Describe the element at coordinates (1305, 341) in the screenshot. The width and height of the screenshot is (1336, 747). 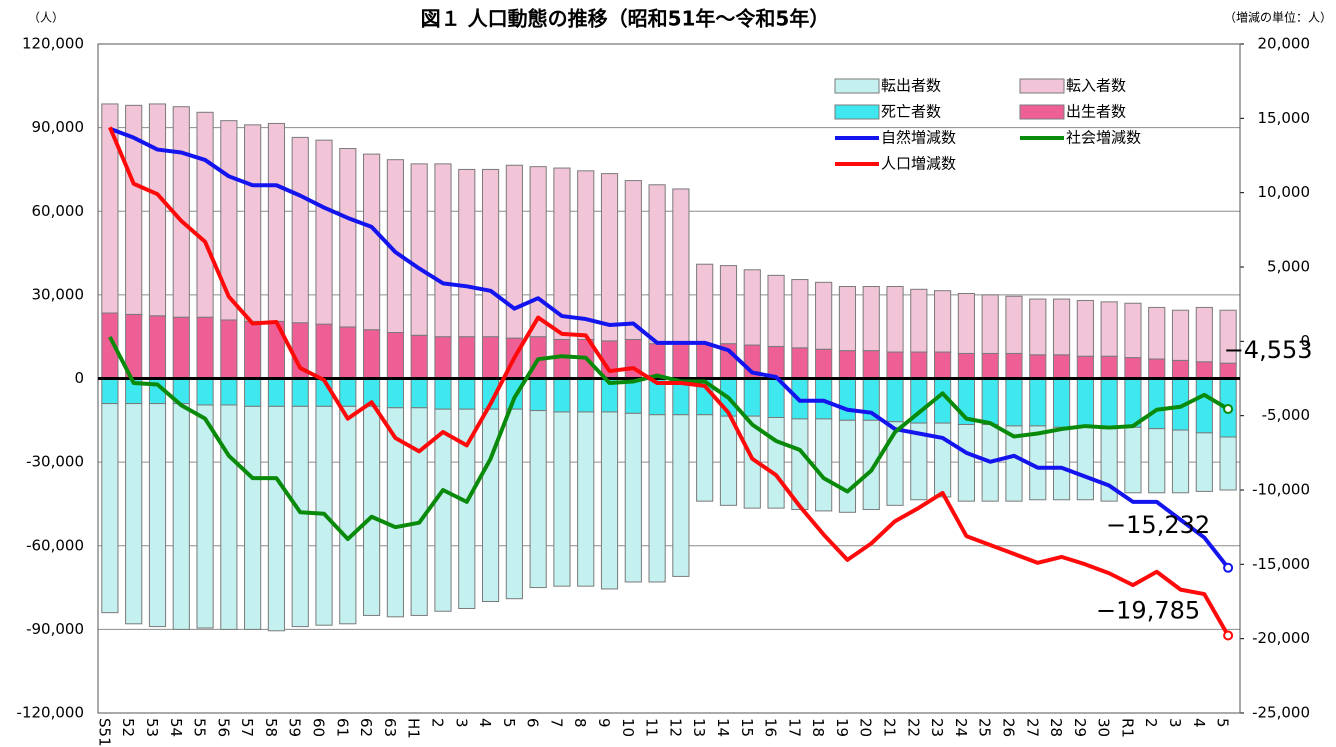
I see `y2-tick-label: 0` at that location.